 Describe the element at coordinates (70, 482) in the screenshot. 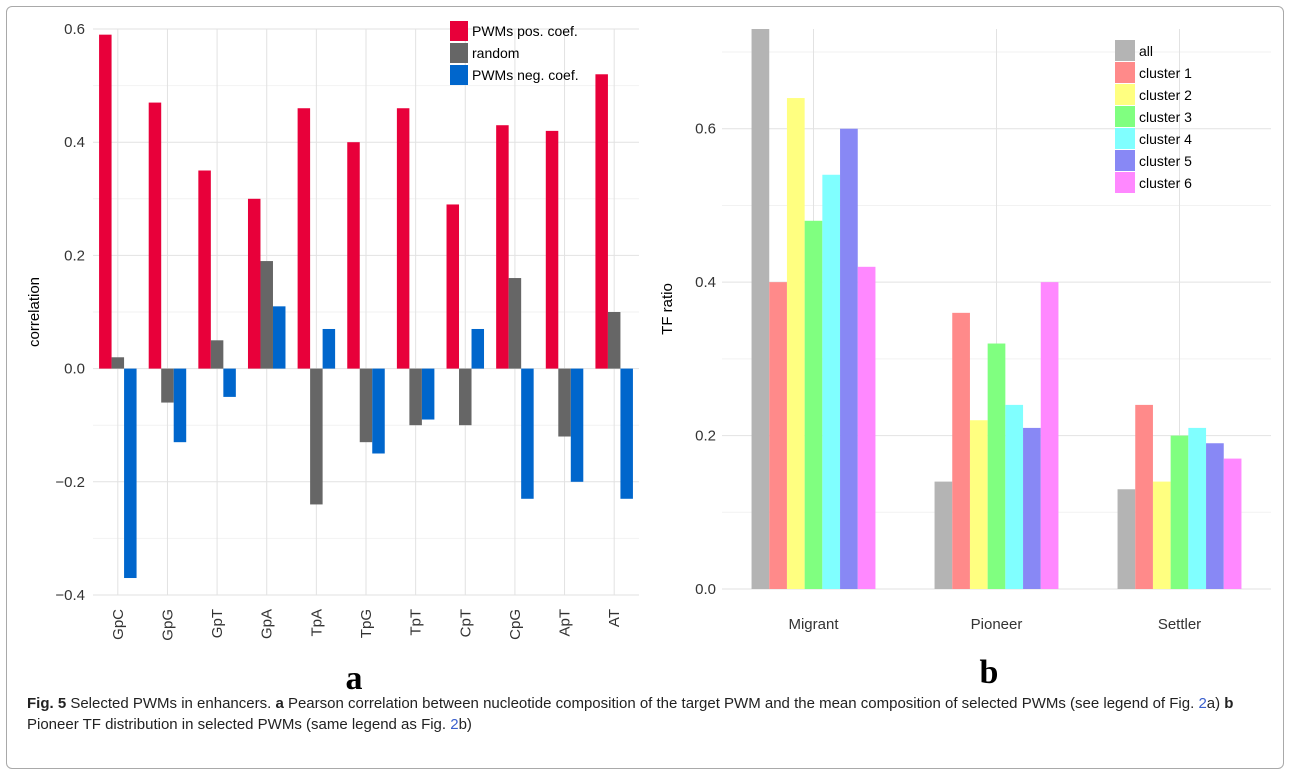

I see `y-tick-label: −0.2` at that location.